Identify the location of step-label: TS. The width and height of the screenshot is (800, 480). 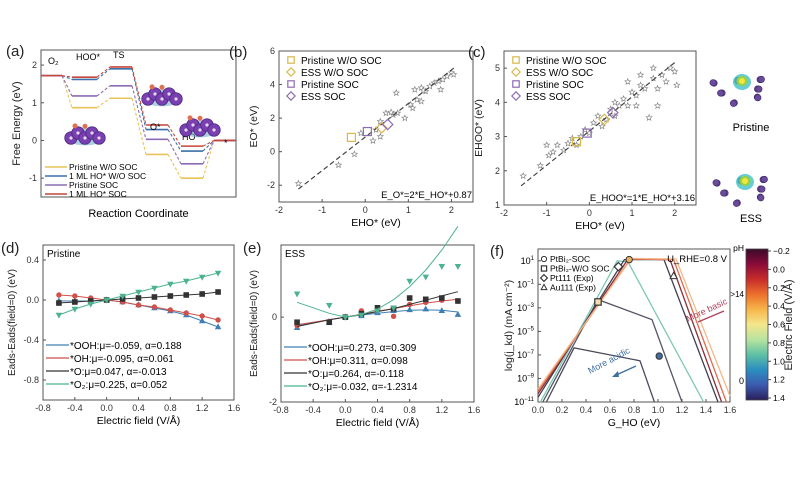
(119, 55).